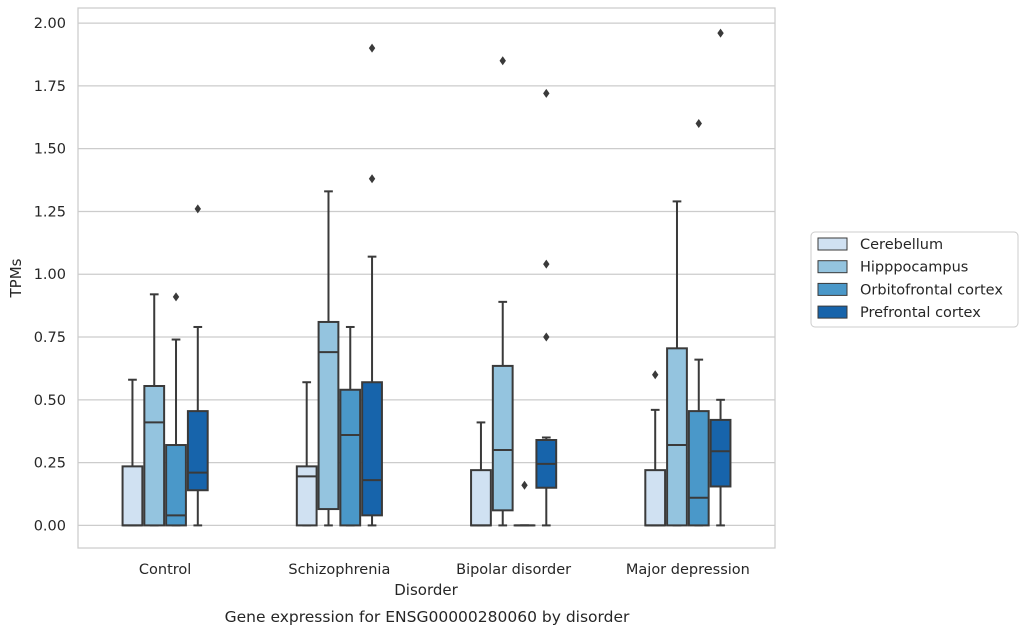  I want to click on x-tick-label: Major depression, so click(688, 570).